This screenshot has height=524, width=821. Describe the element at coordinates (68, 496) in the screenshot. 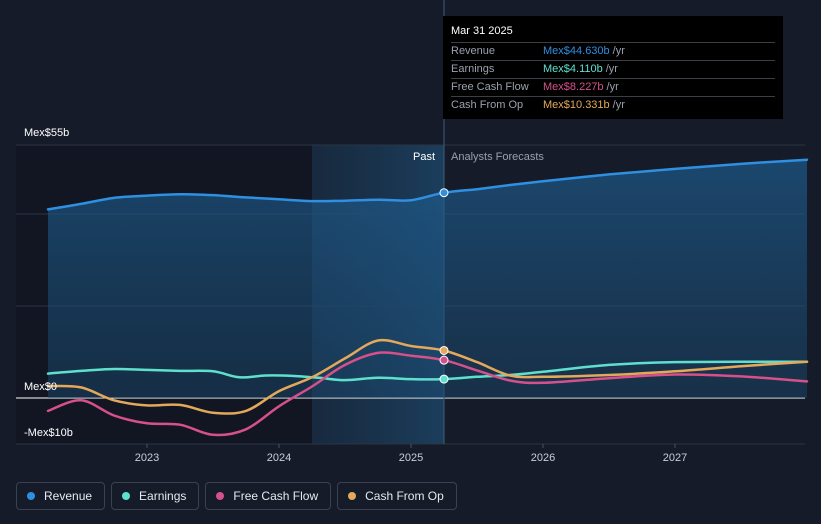

I see `legend-label: Revenue` at that location.